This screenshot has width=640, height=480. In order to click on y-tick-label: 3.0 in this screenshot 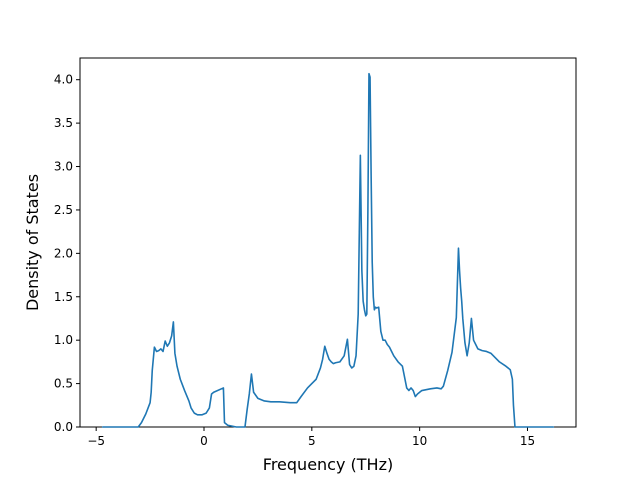, I will do `click(63, 167)`.